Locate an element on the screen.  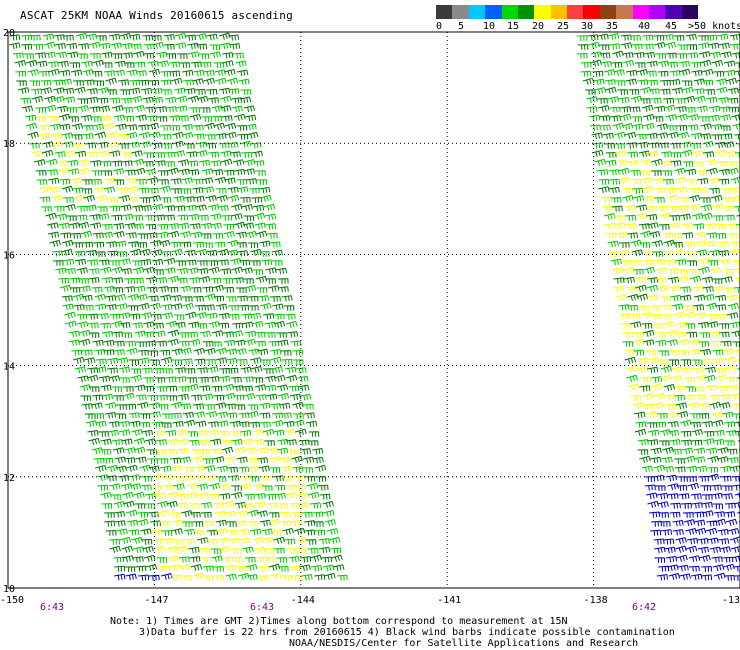
x-tick-label: -150 is located at coordinates (12, 600).